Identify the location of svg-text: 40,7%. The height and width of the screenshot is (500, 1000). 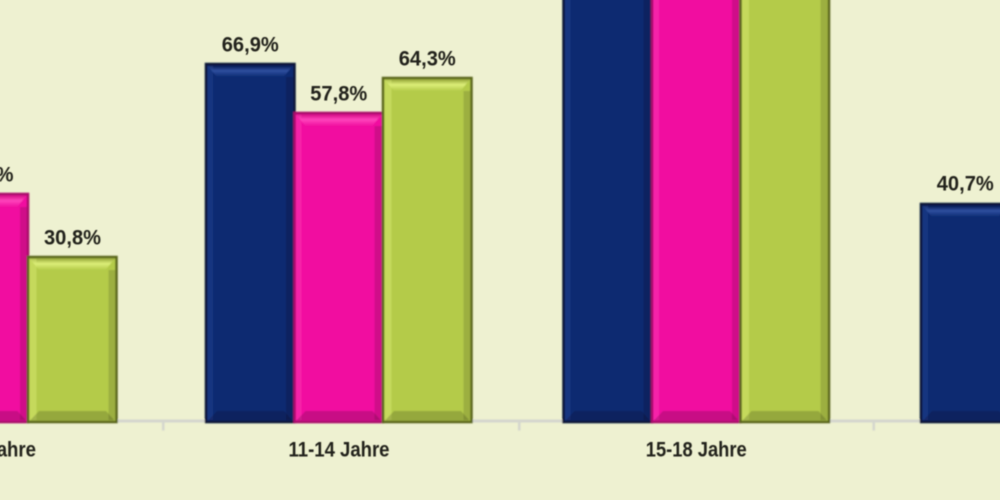
(965, 183).